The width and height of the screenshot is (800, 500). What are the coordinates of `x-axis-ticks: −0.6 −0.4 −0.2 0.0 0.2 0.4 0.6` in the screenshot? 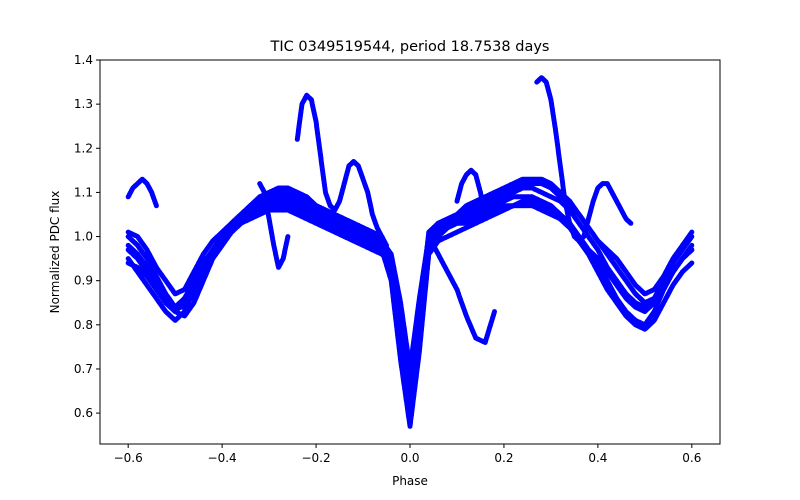 It's located at (407, 454).